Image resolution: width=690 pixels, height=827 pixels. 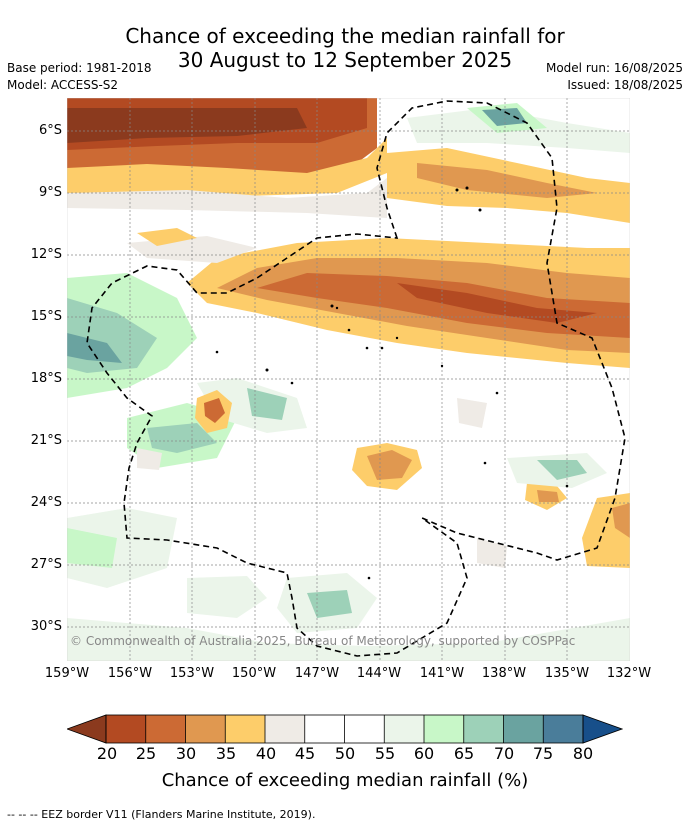 I want to click on lon-label: 138°W, so click(x=504, y=673).